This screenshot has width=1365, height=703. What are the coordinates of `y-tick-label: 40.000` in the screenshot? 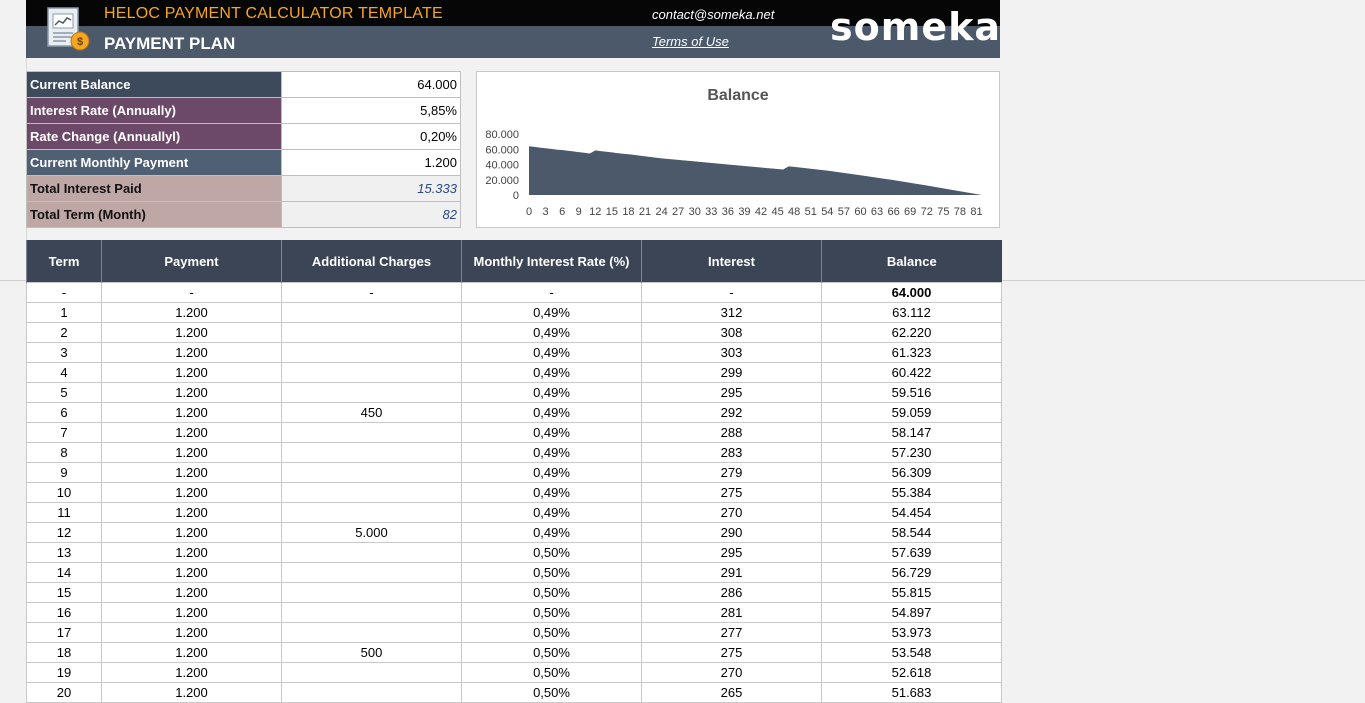 It's located at (502, 166).